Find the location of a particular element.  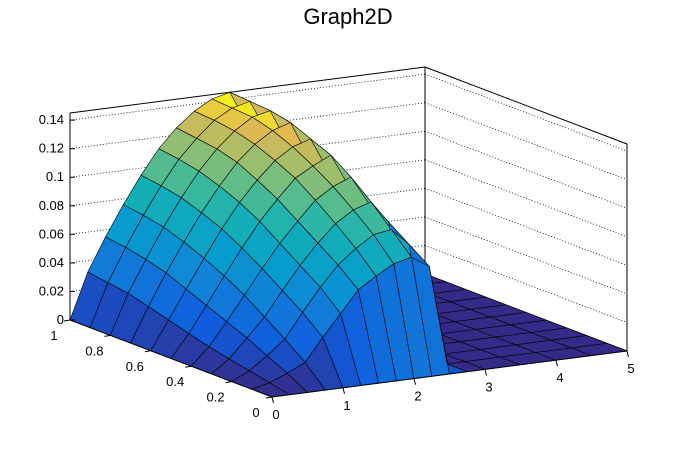

x-tick-label: 4 is located at coordinates (559, 377).